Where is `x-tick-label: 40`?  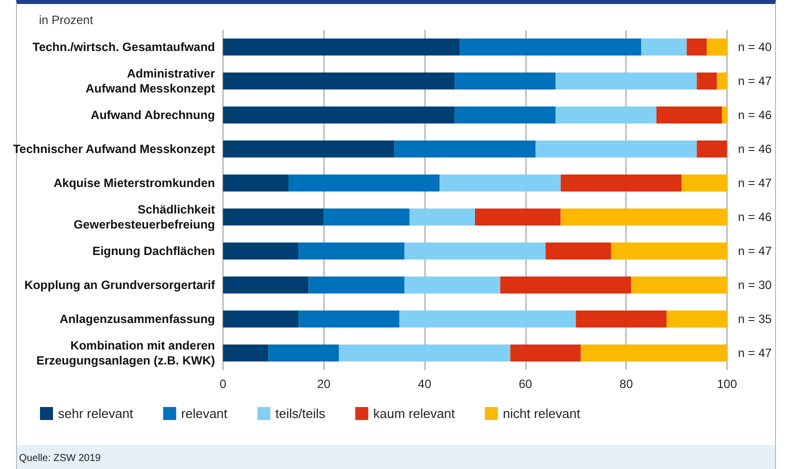 x-tick-label: 40 is located at coordinates (425, 384).